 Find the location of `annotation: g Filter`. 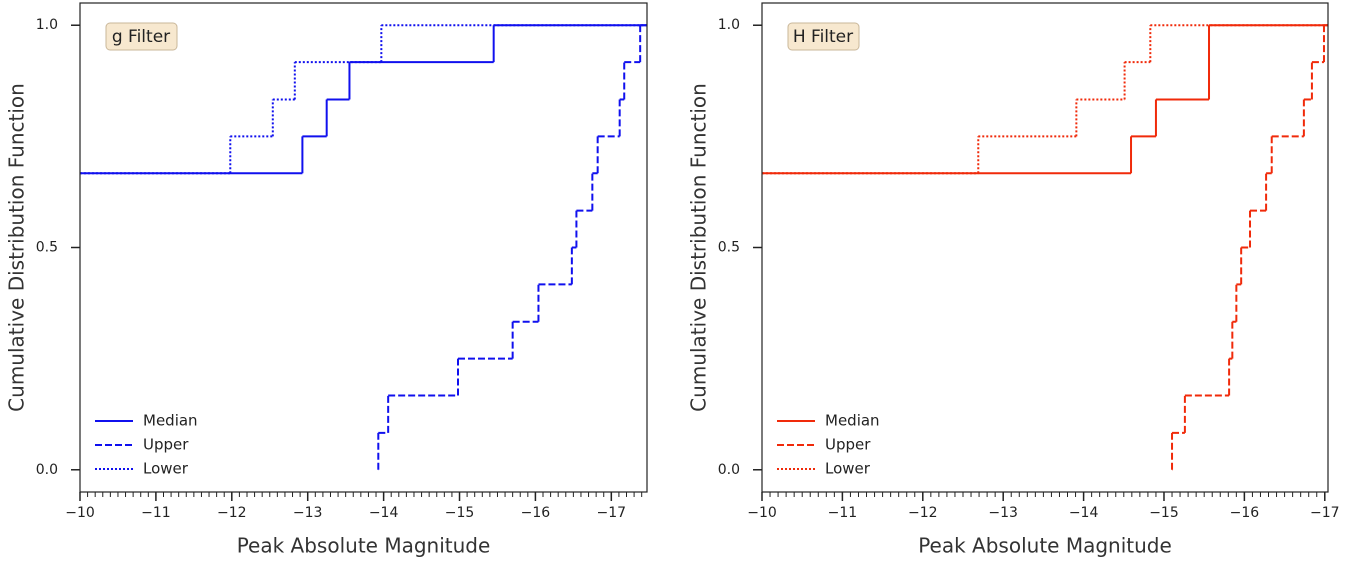

annotation: g Filter is located at coordinates (141, 37).